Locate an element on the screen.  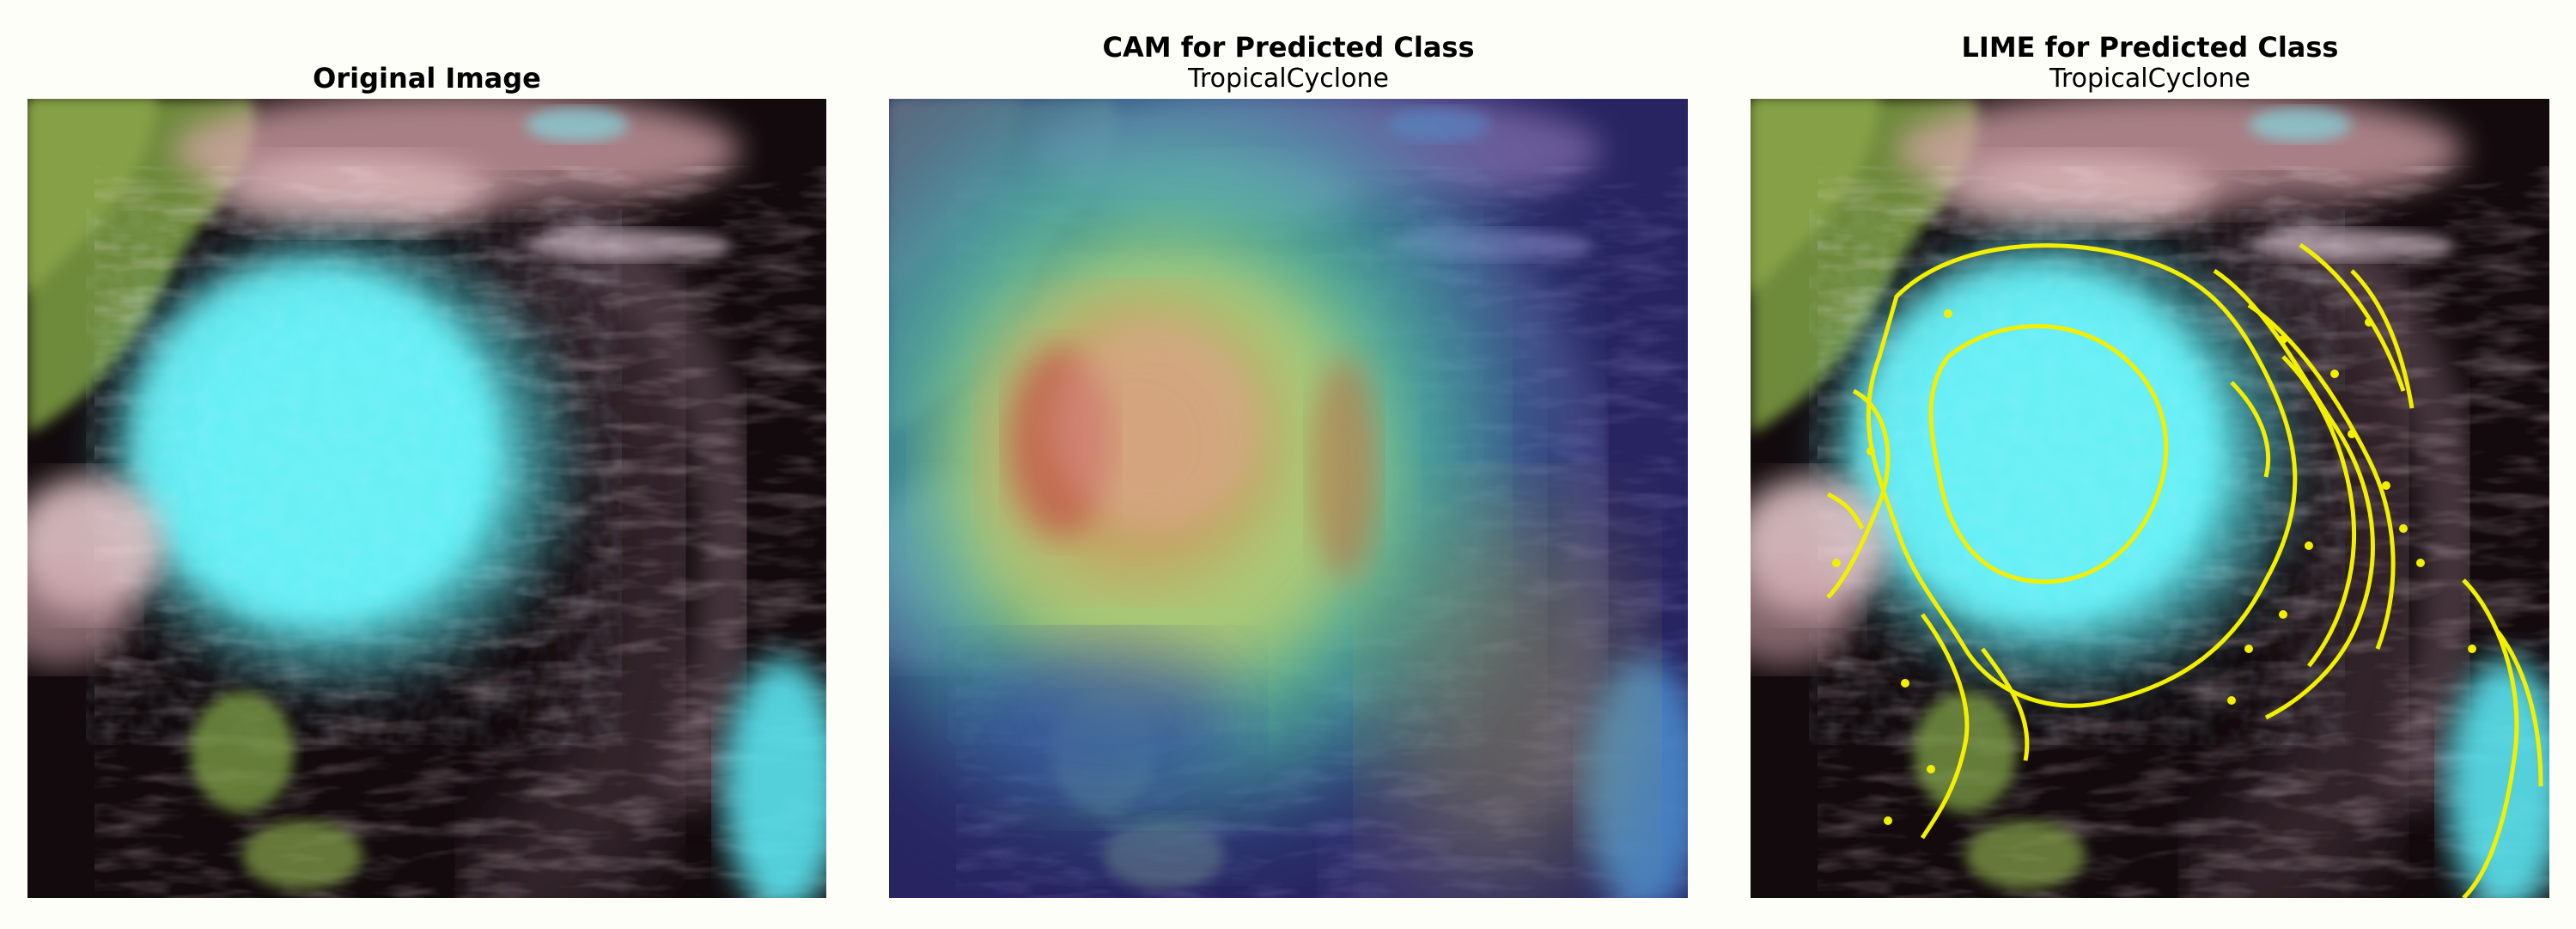
panel-subtitle-lime: TropicalCyclone is located at coordinates (2149, 79).